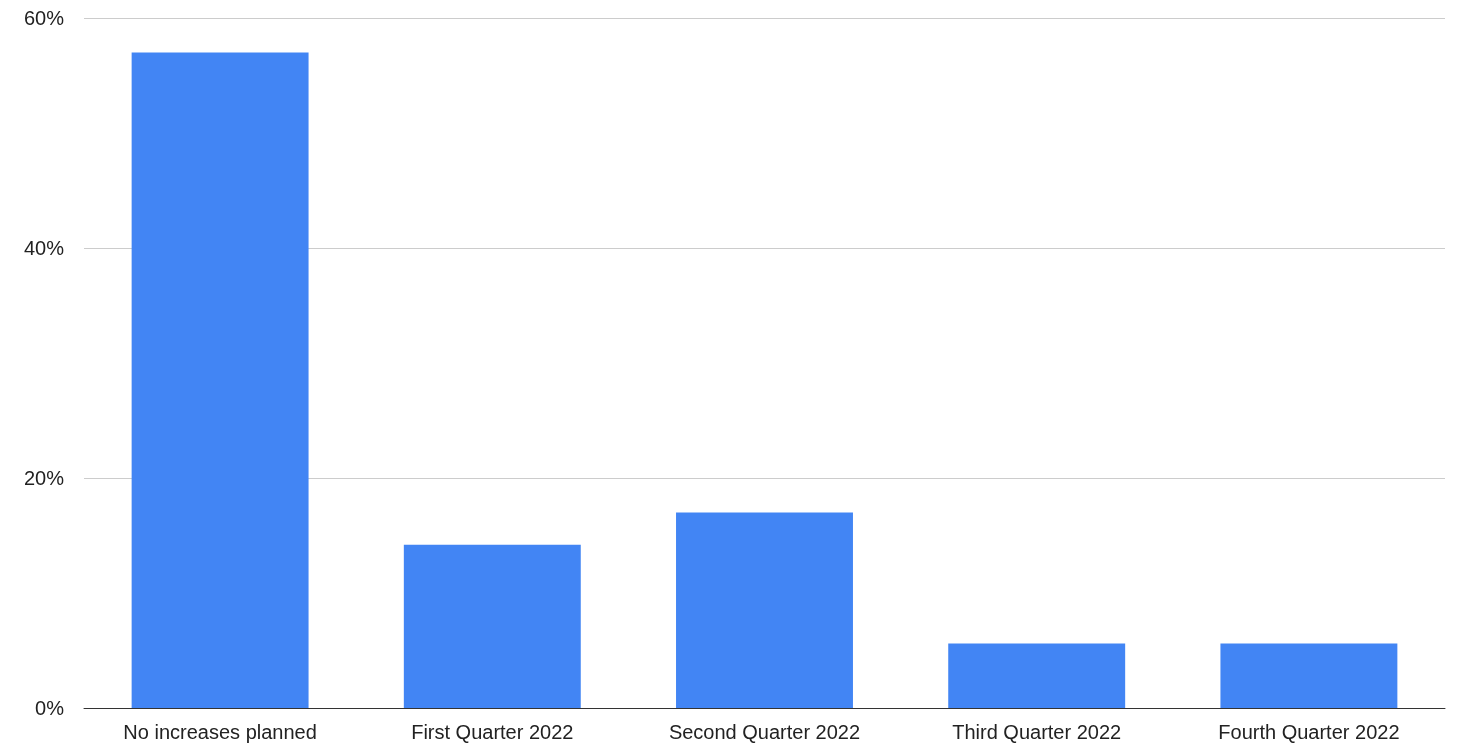 The width and height of the screenshot is (1457, 748). I want to click on x-tick-label: Fourth Quarter 2022, so click(1309, 732).